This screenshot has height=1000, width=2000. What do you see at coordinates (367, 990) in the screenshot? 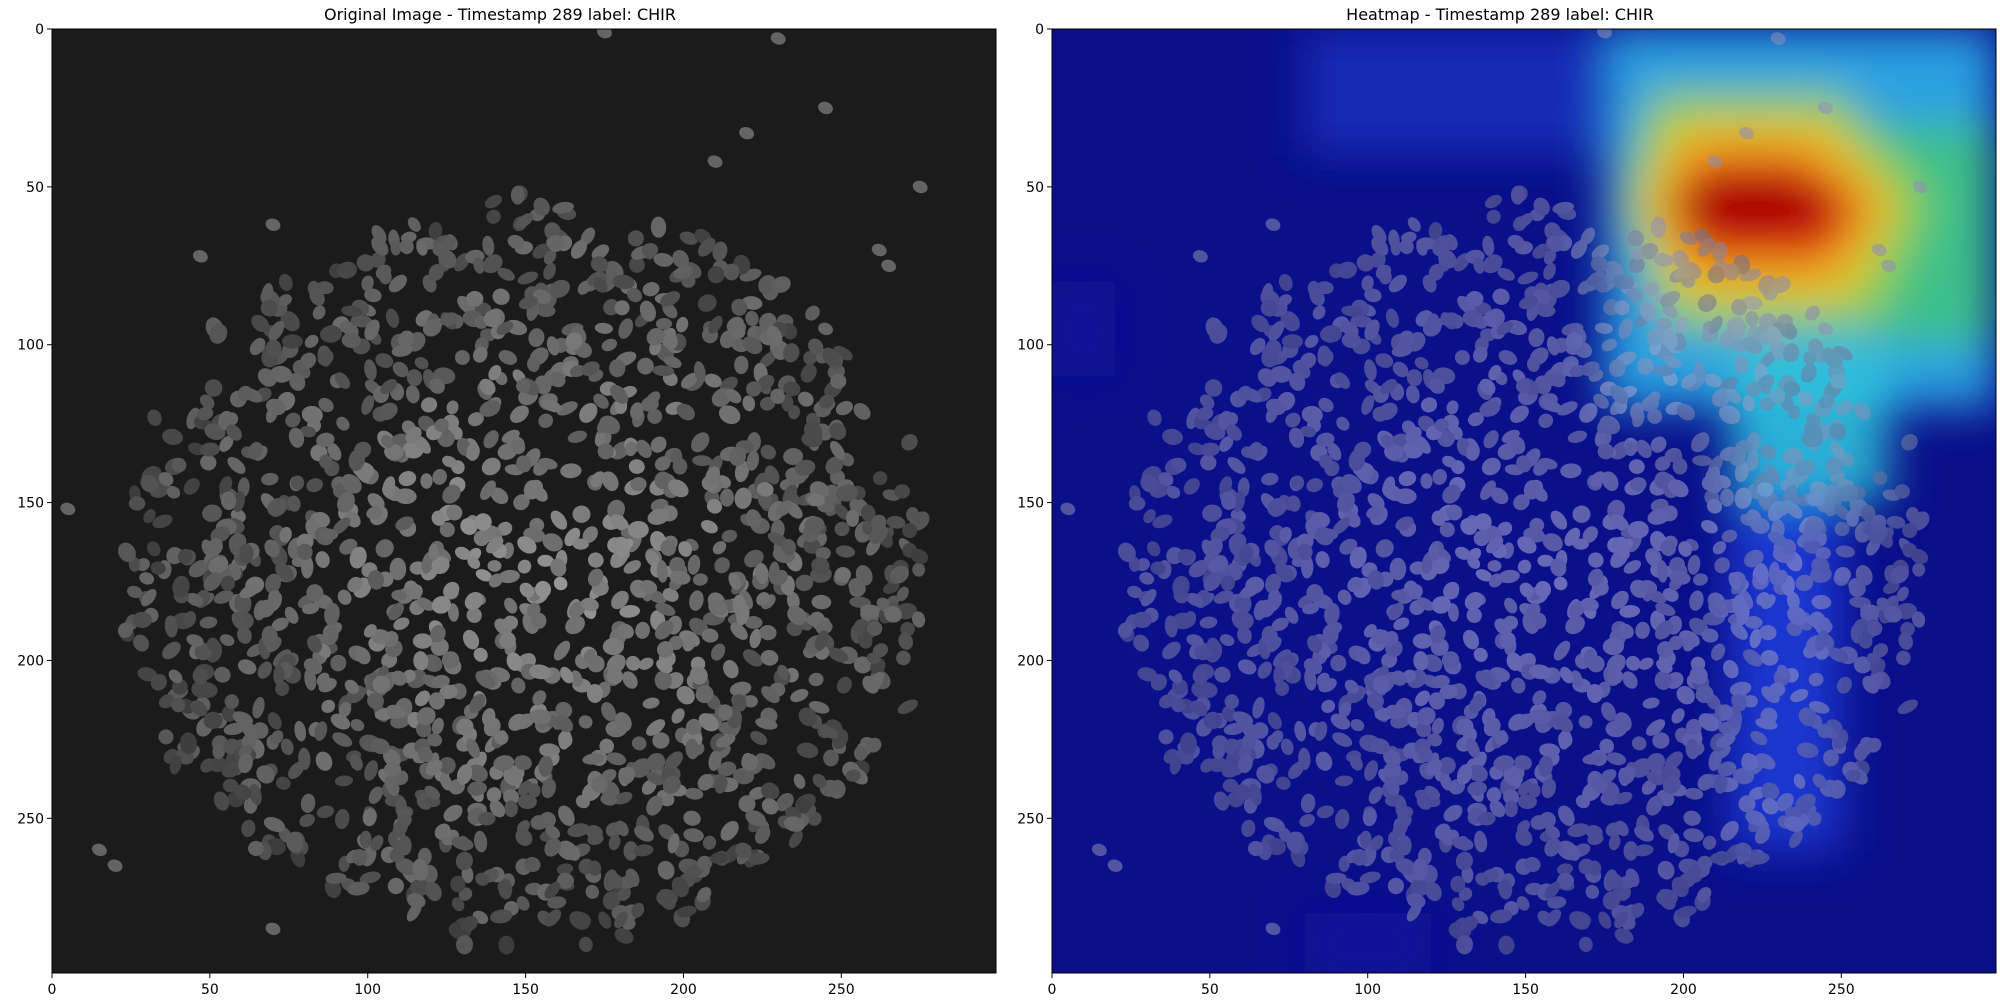
I see `left-x-tick-label: 100` at bounding box center [367, 990].